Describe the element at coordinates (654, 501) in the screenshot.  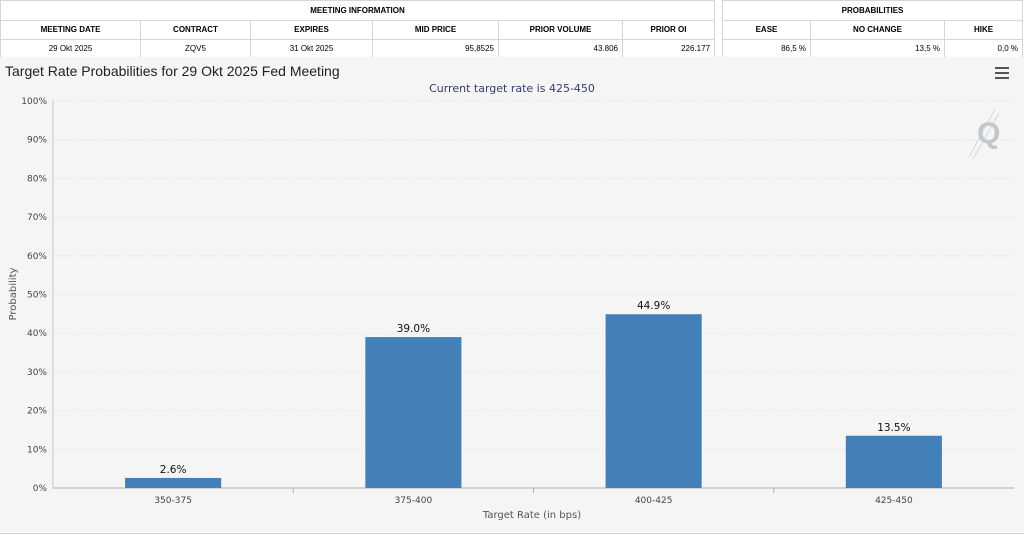
I see `x-tick-label: 400-425` at that location.